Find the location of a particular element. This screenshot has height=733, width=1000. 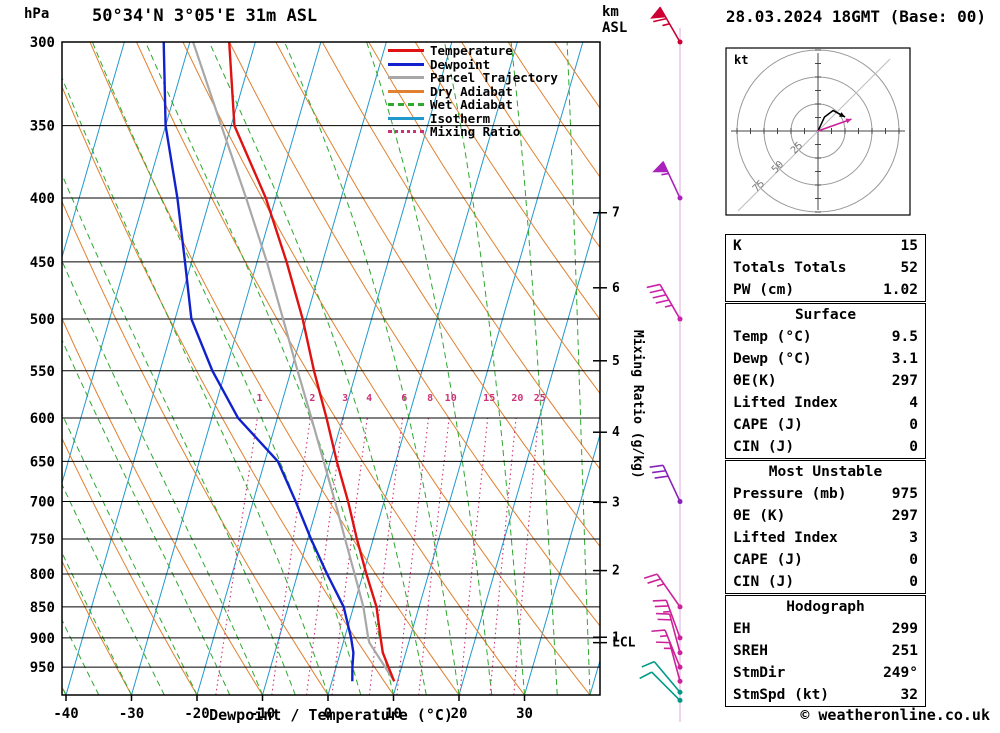

isotherm-line-sample is located at coordinates (406, 118).